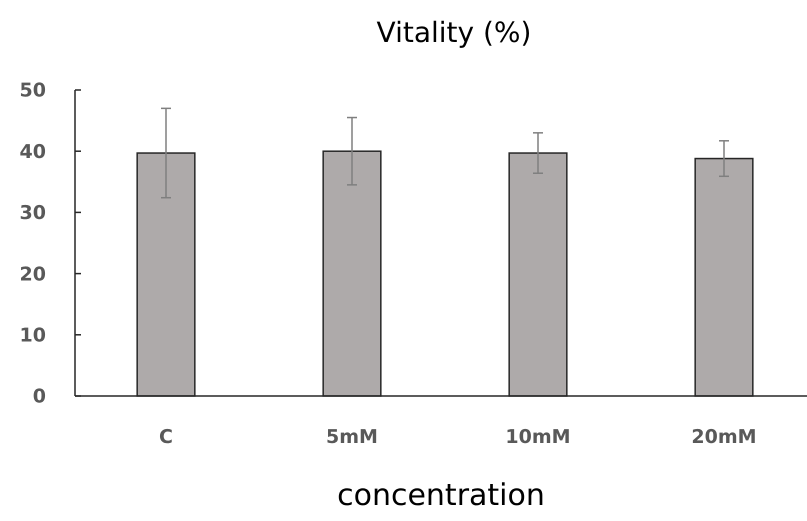  What do you see at coordinates (441, 495) in the screenshot?
I see `x-axis-title: concentration` at bounding box center [441, 495].